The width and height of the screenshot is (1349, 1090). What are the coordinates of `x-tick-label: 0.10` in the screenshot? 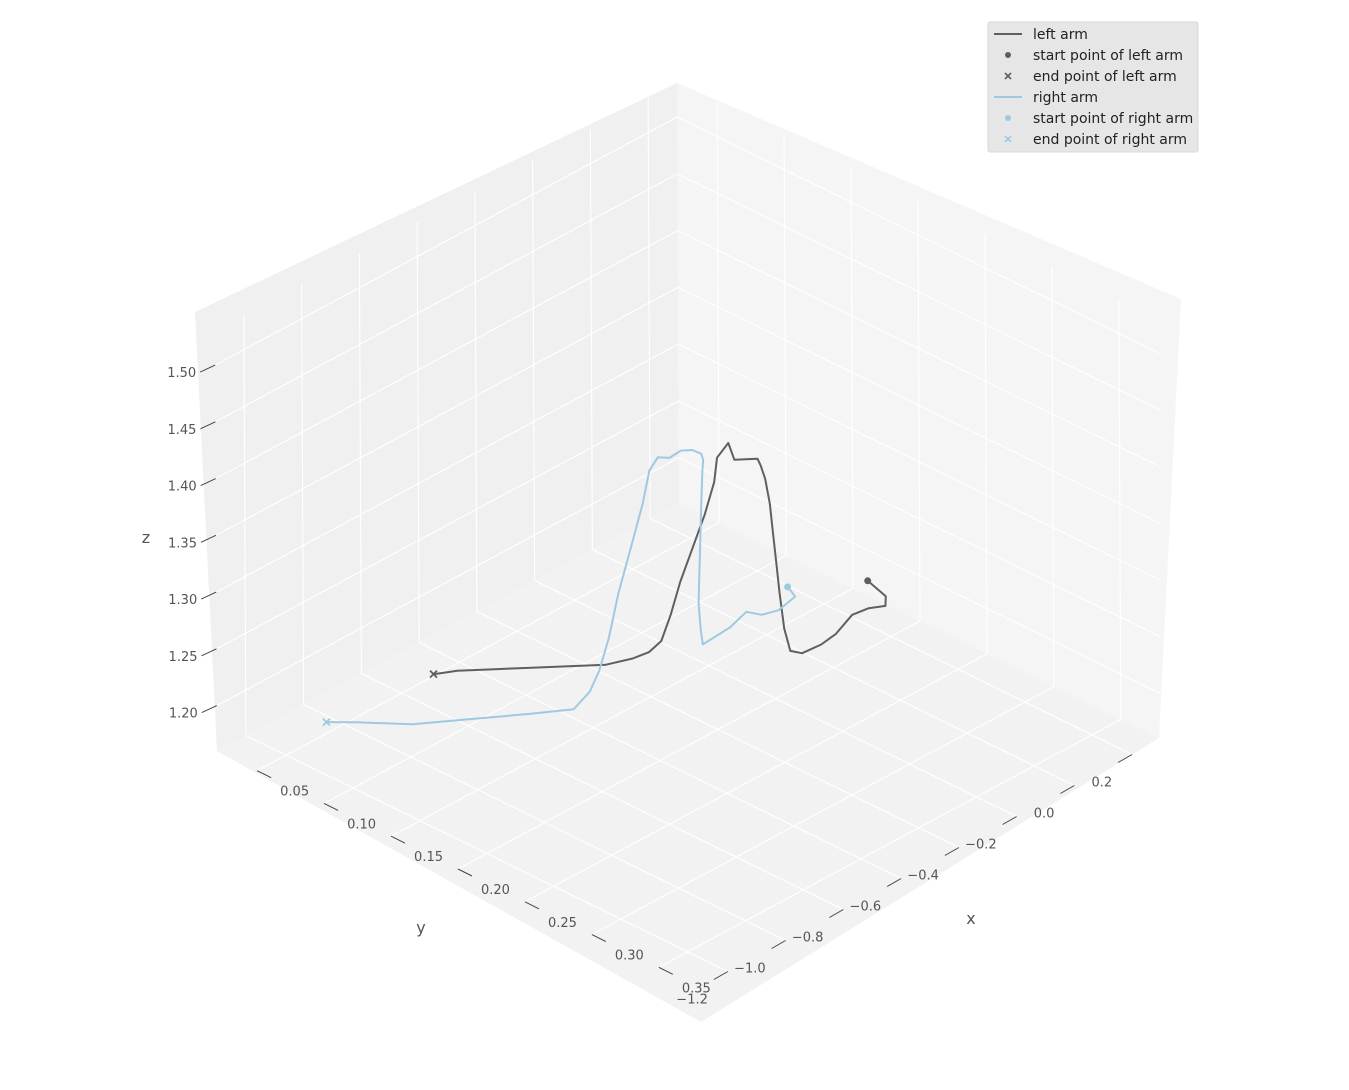 It's located at (361, 824).